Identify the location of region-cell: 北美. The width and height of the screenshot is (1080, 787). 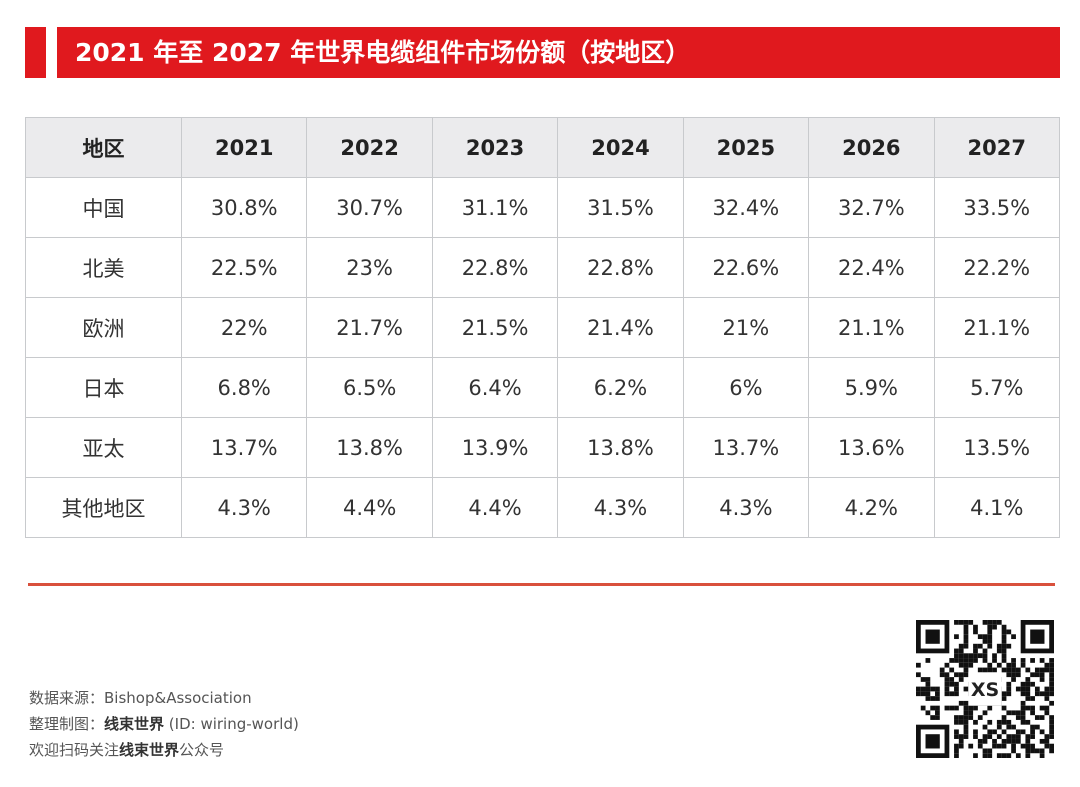
(103, 267).